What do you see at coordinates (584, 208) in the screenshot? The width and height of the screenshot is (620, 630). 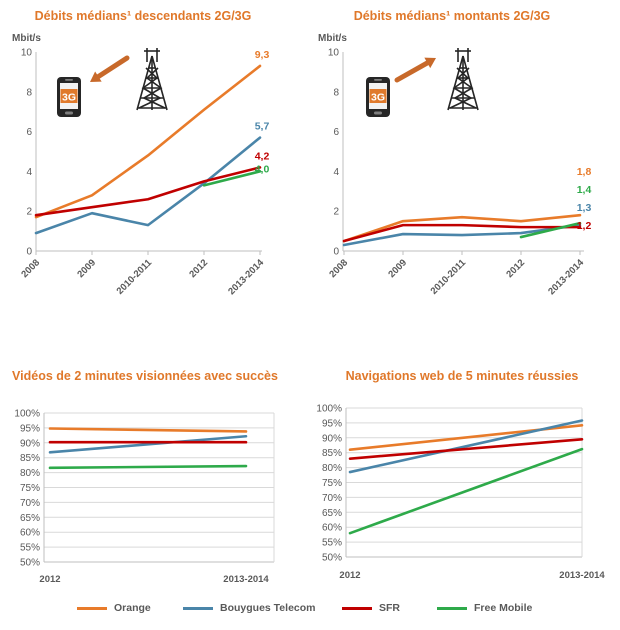 I see `data-label-bouygues-telecom: 1,3` at bounding box center [584, 208].